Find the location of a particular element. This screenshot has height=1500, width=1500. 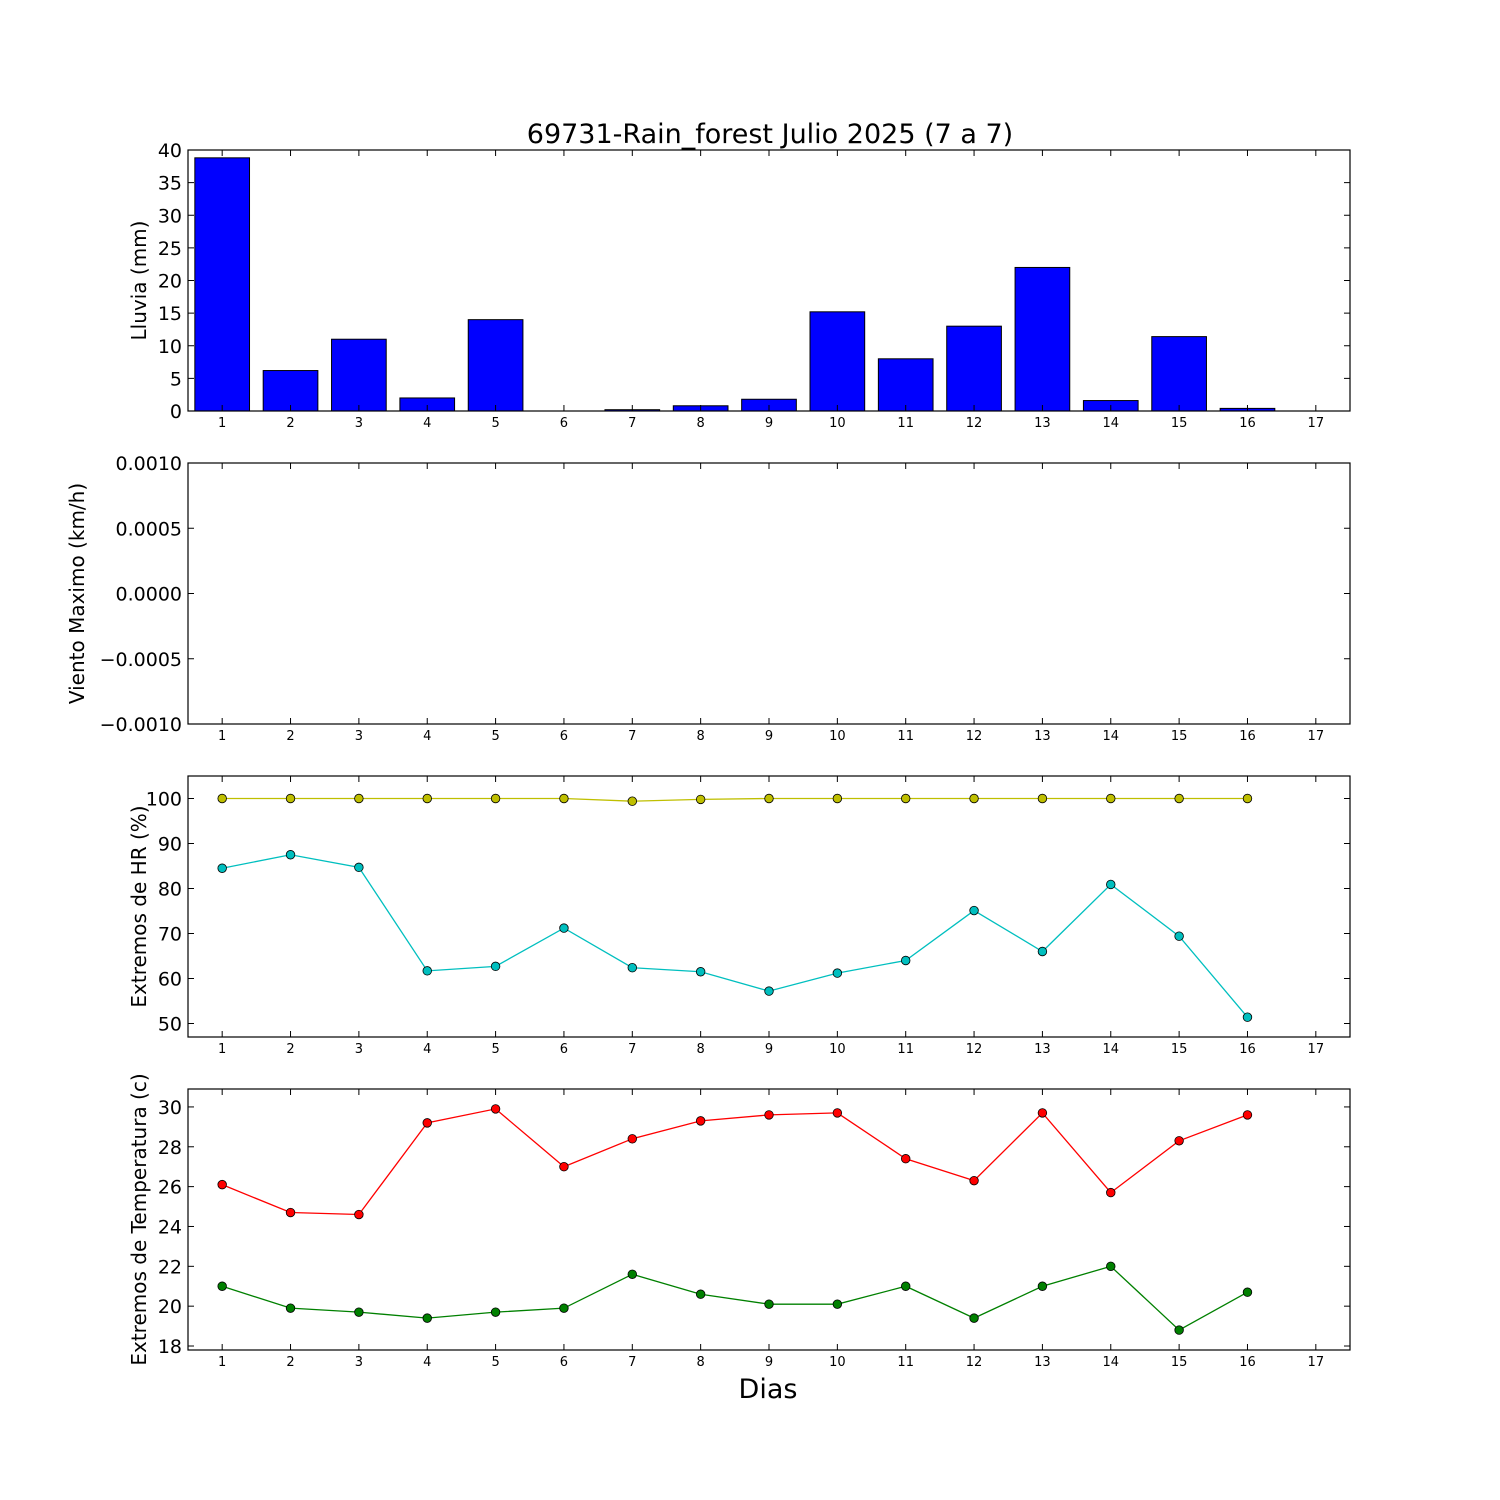

series-2-line is located at coordinates (735, 936).